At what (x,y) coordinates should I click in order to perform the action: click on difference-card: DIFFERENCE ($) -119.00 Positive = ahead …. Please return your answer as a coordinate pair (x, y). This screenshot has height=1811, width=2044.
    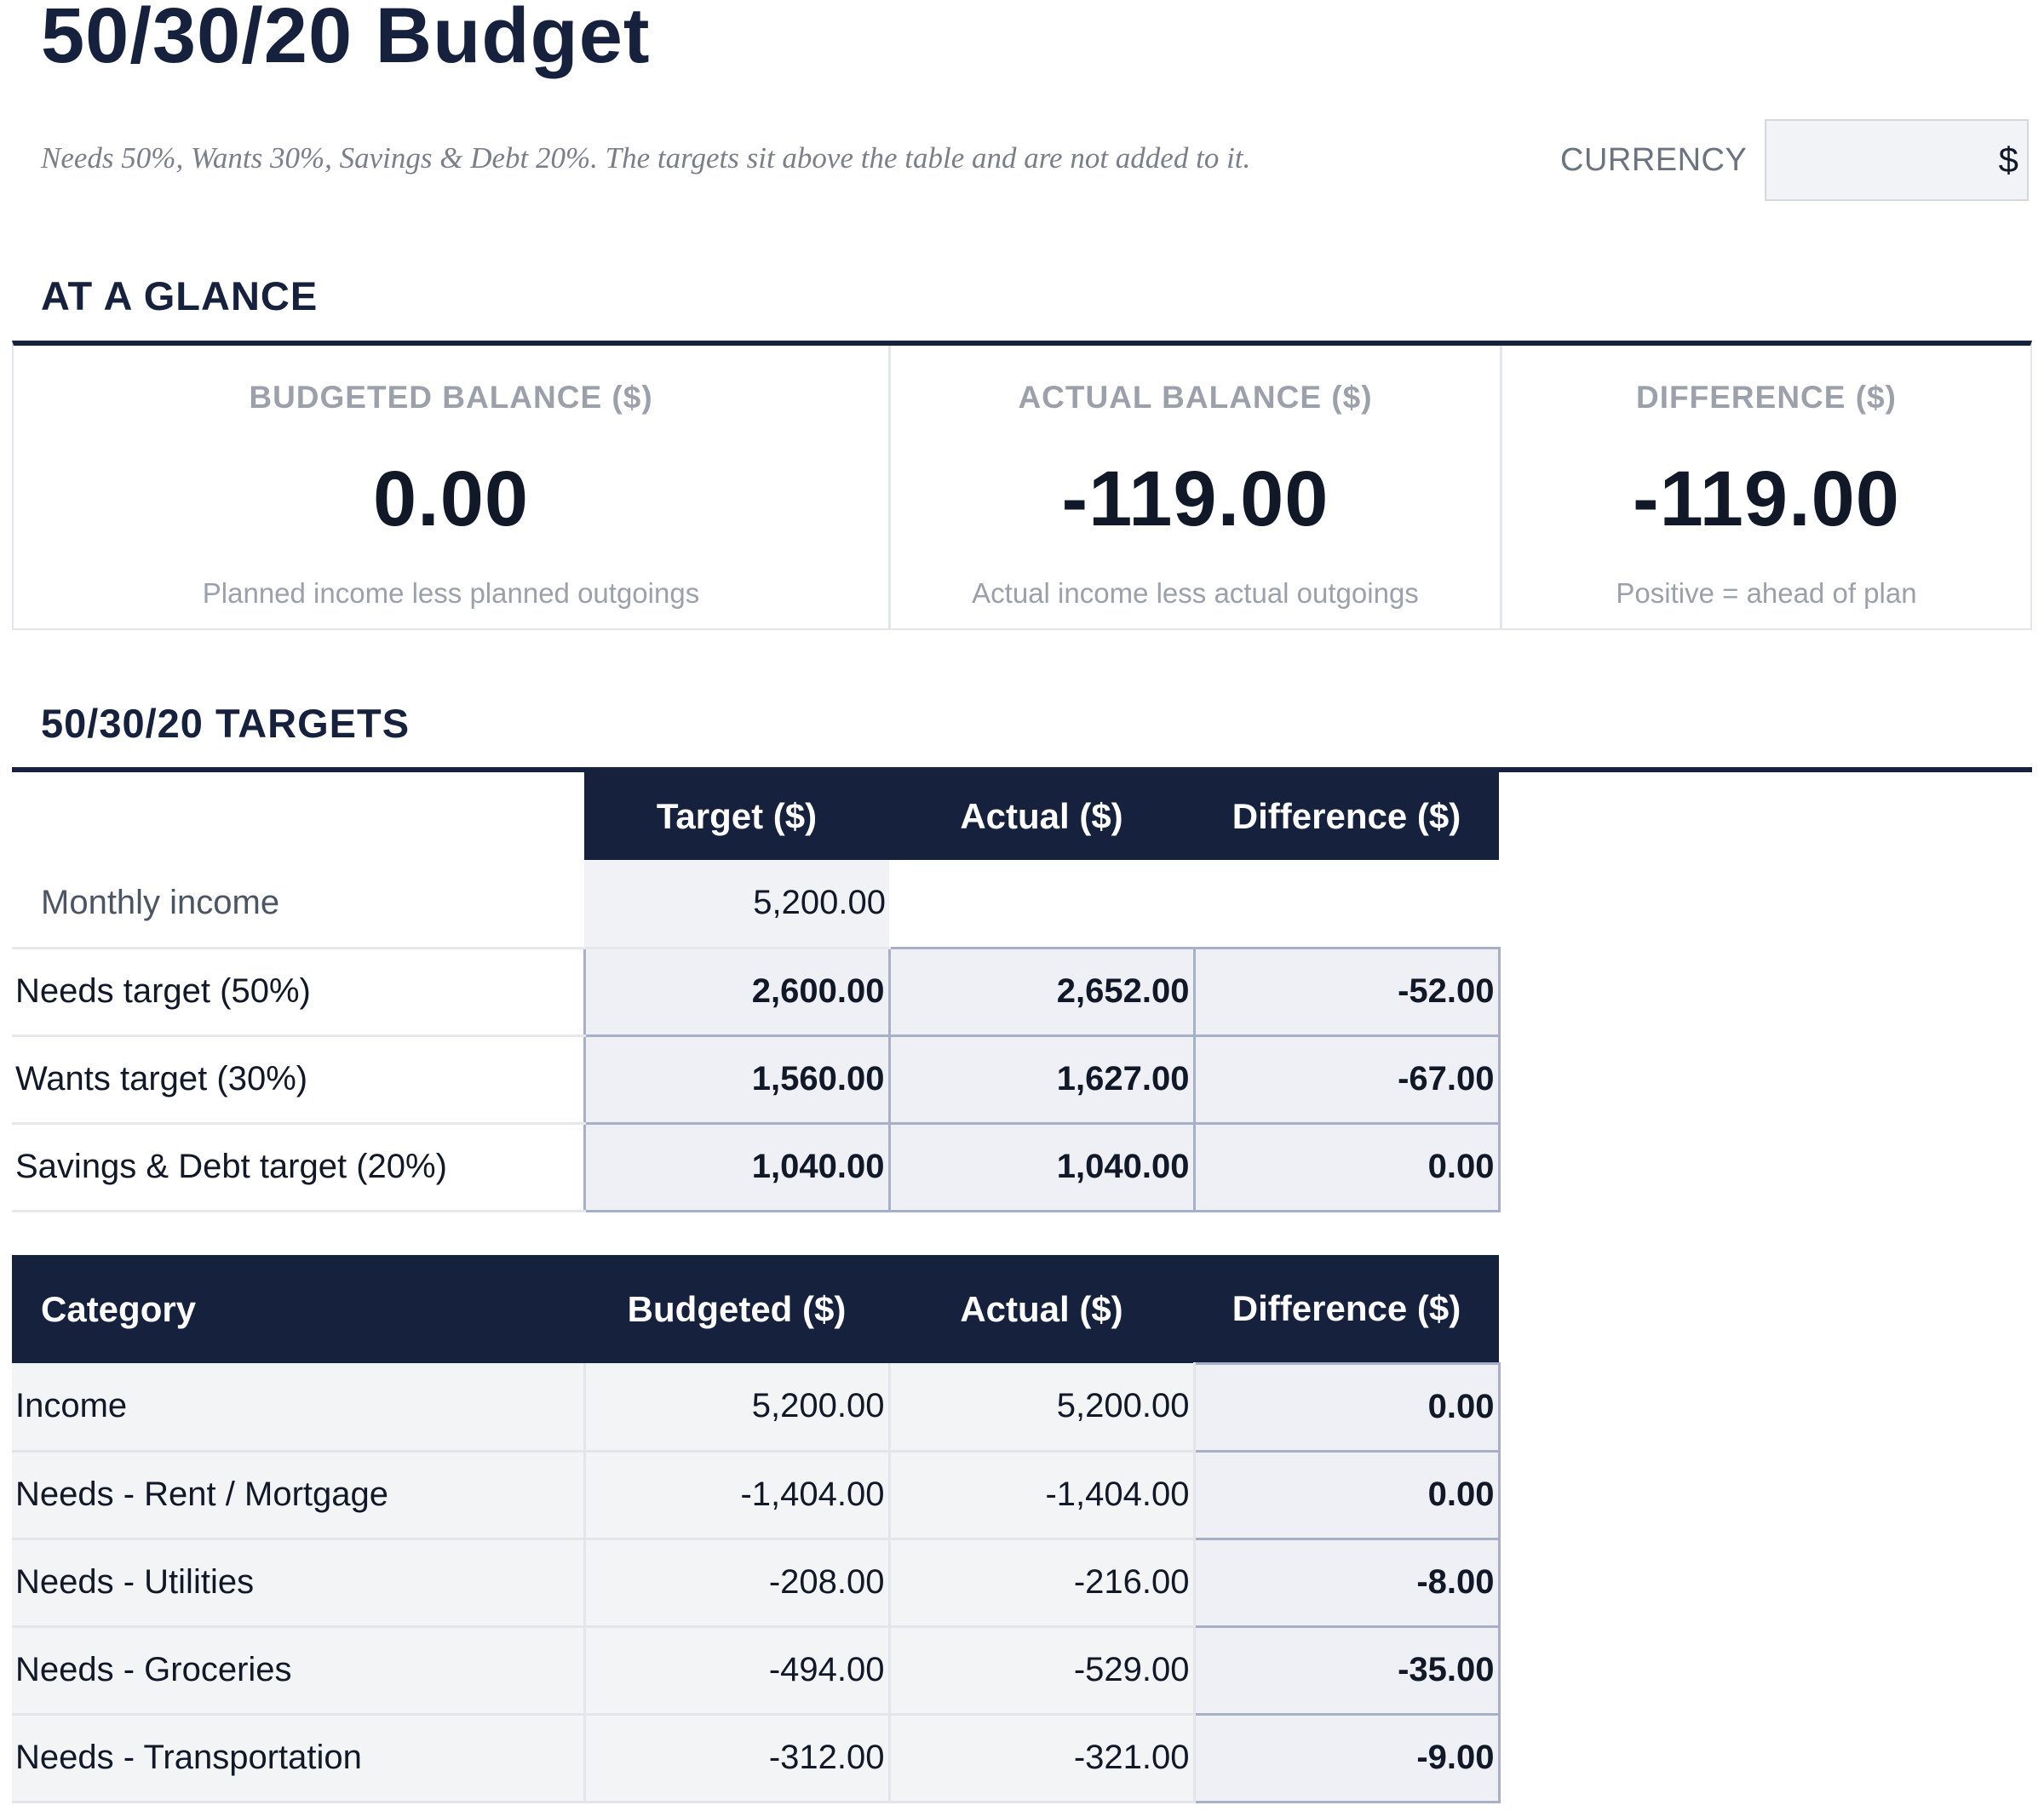
    Looking at the image, I should click on (1766, 487).